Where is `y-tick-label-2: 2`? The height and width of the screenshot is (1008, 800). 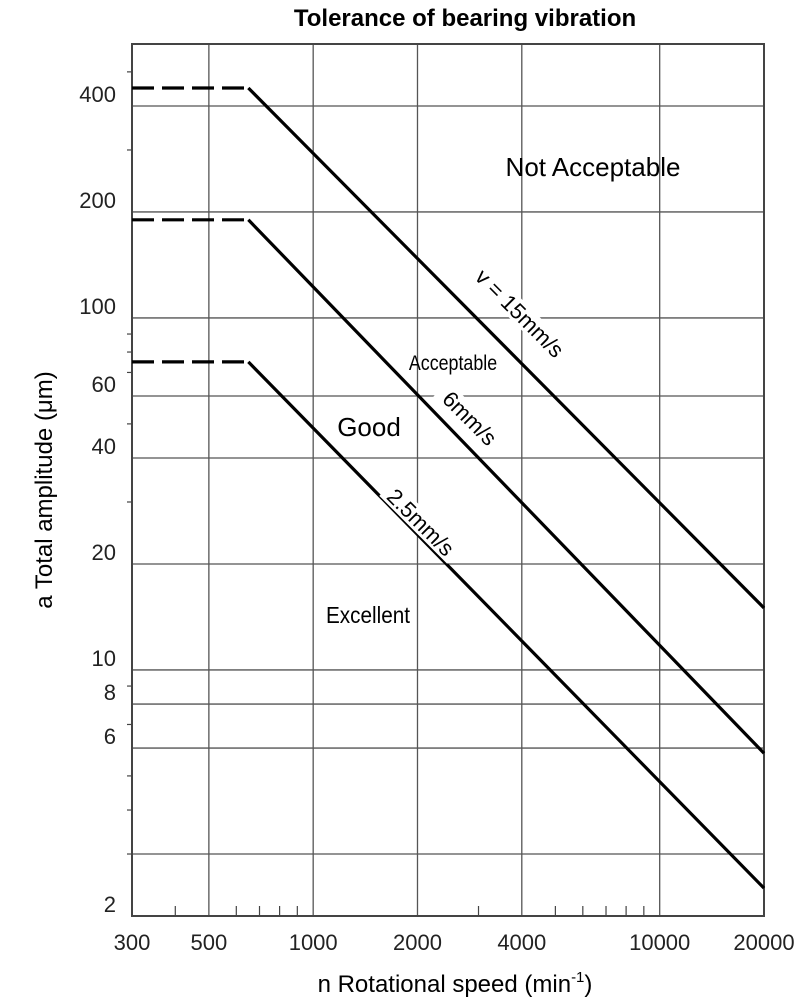 y-tick-label-2: 2 is located at coordinates (110, 904).